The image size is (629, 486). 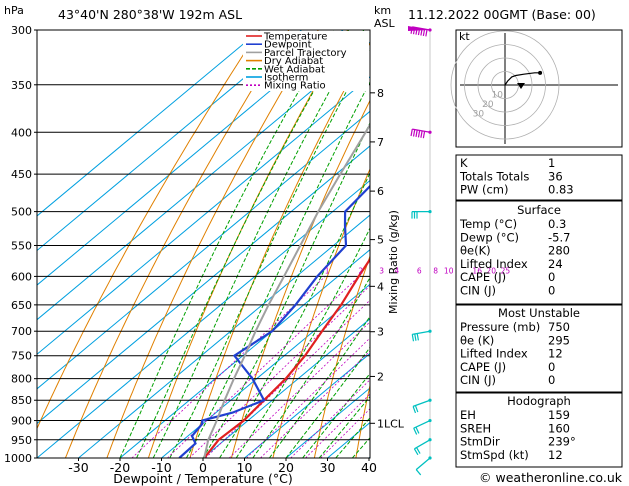 What do you see at coordinates (559, 251) in the screenshot?
I see `table-row-value: 280` at bounding box center [559, 251].